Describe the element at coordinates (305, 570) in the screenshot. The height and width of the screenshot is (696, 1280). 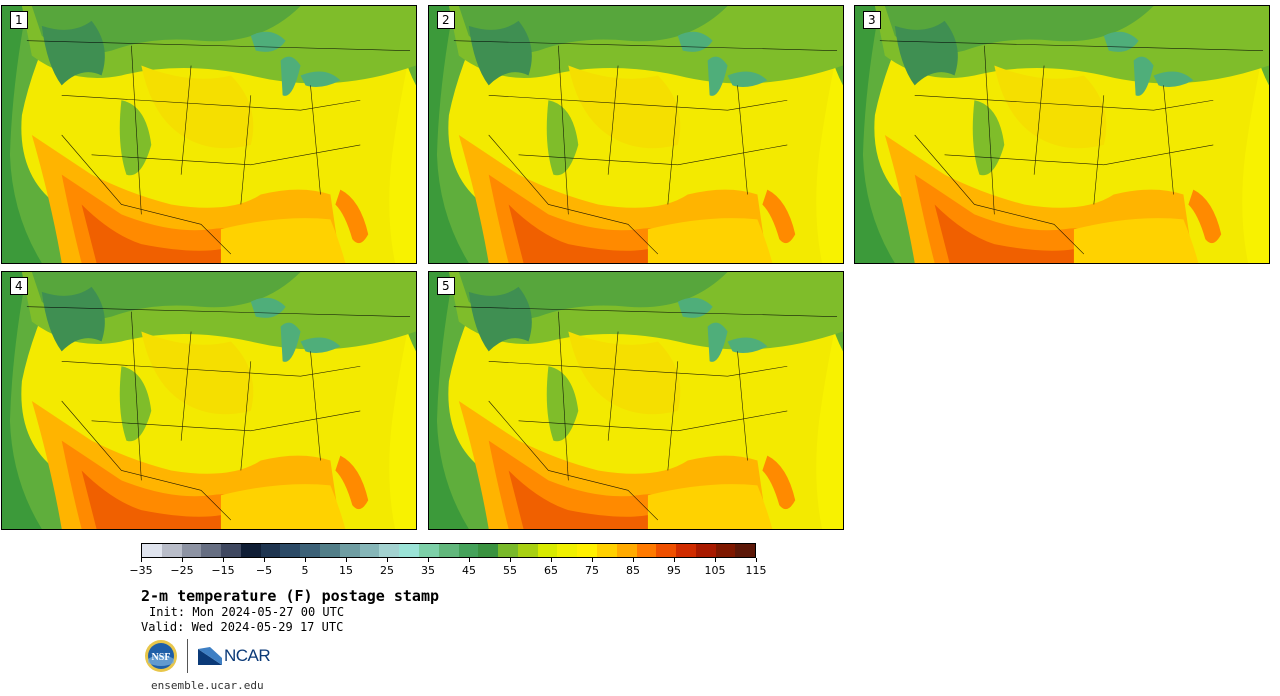
I see `colorbar-tick-label: 5` at that location.